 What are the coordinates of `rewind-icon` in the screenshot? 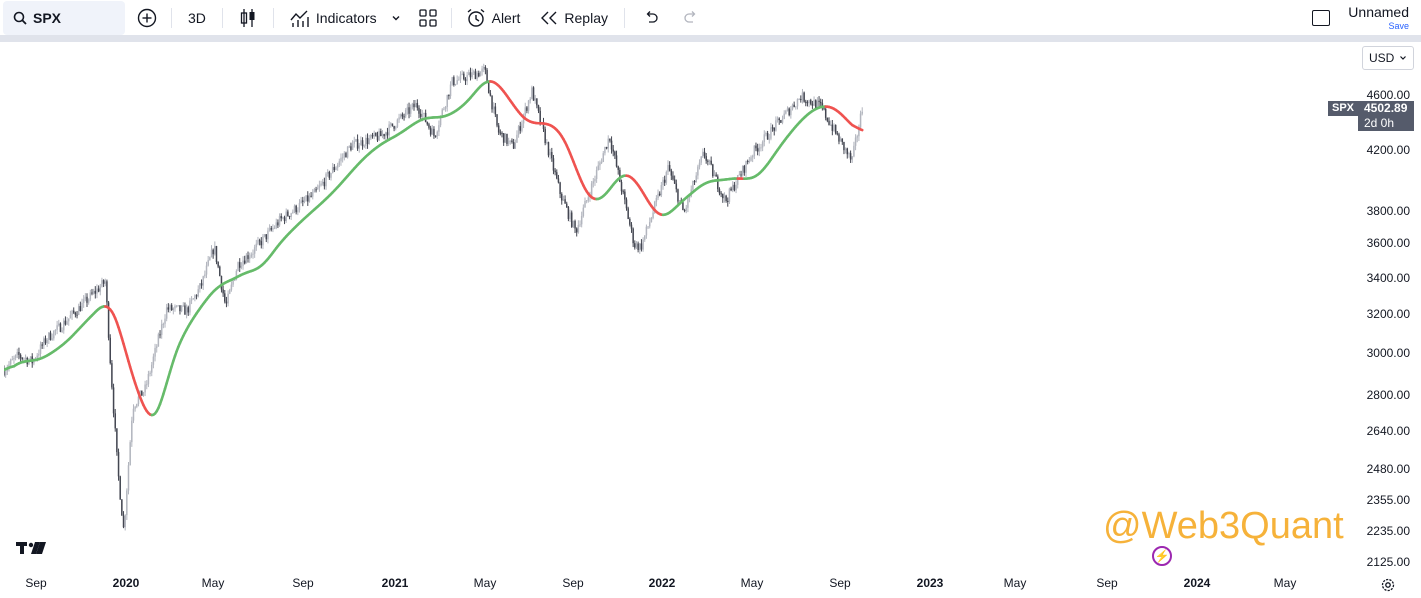 It's located at (549, 18).